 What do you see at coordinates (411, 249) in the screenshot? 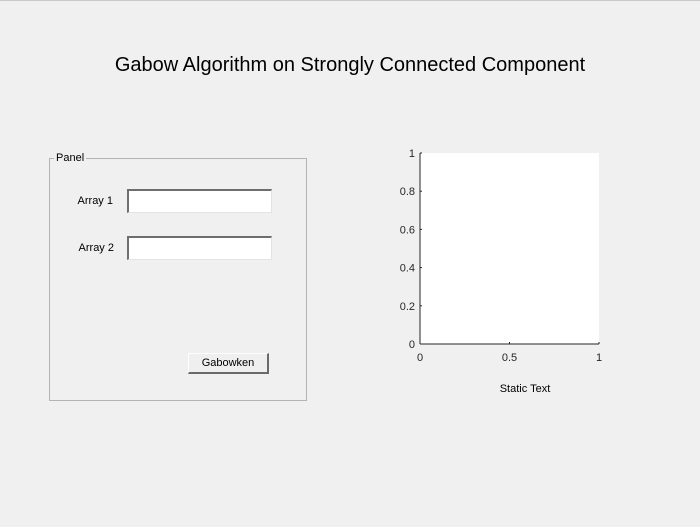
I see `y-axis-ticks: 0 0.2 0.4 0.6 0.8 1` at bounding box center [411, 249].